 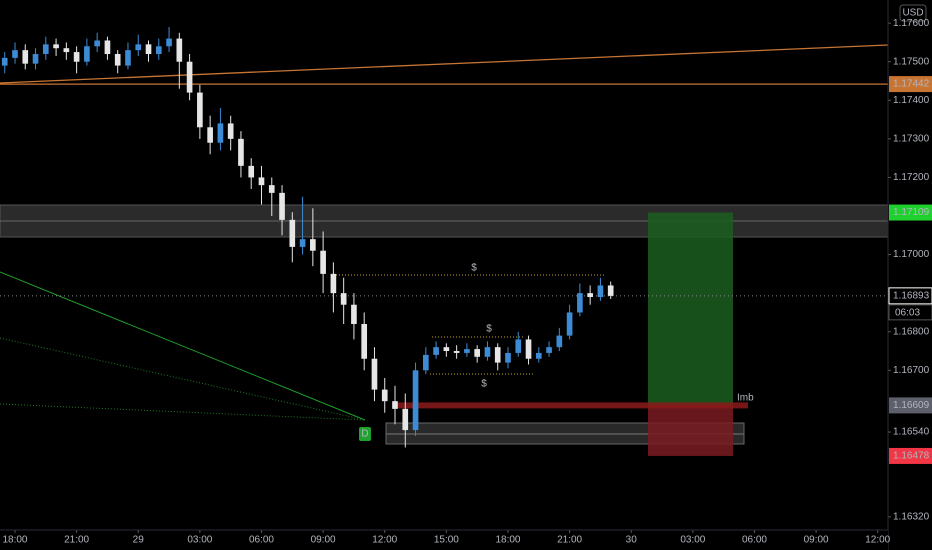 I want to click on y-tick-label: 1.17200, so click(x=911, y=177).